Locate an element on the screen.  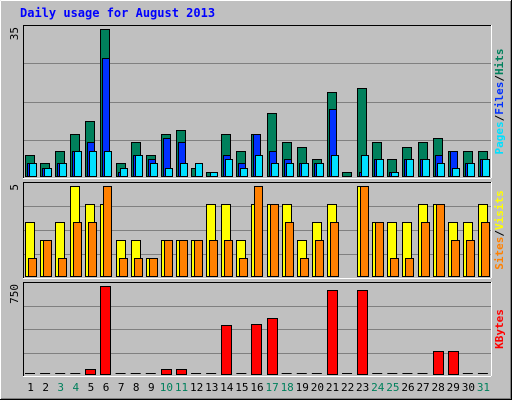
legend-pages: Pages is located at coordinates (499, 137).